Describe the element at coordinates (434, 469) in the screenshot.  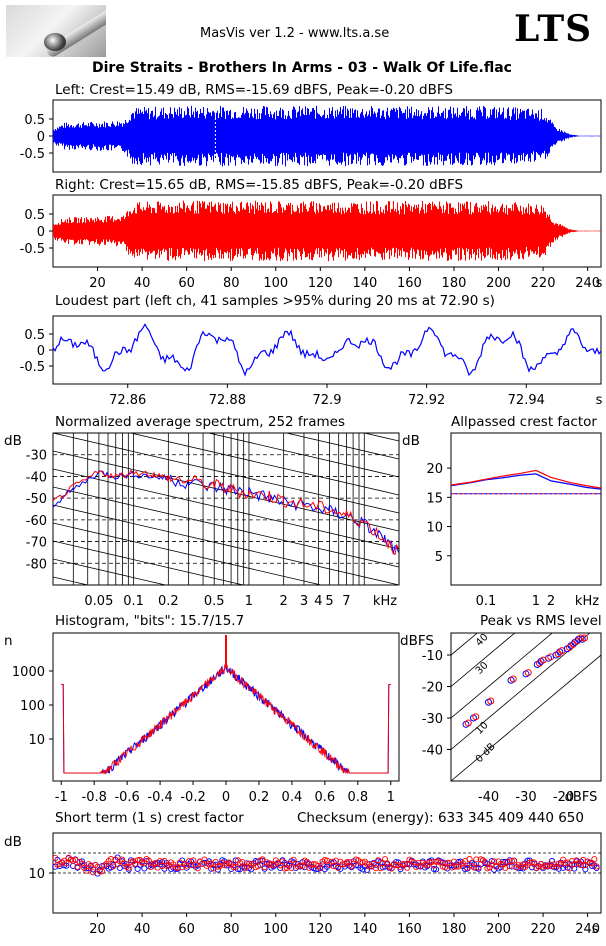
I see `allpass-ytick-label: 20` at that location.